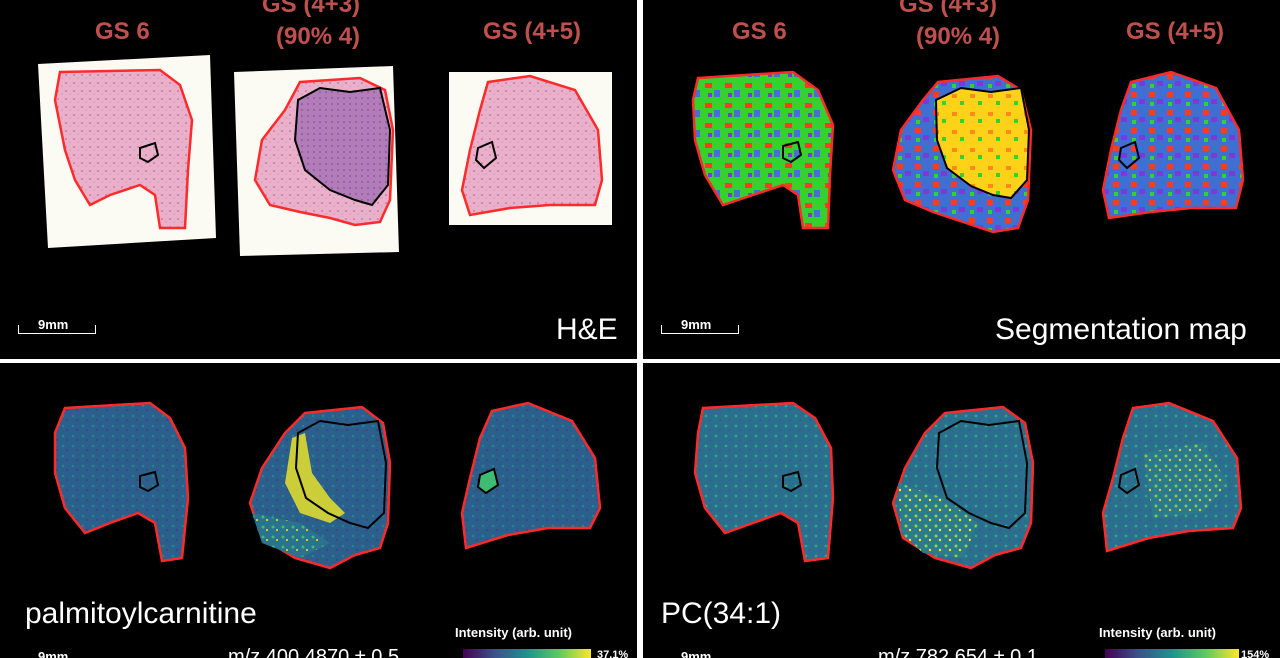 The image size is (1280, 658). What do you see at coordinates (721, 613) in the screenshot?
I see `panel-title-pc: PC(34:1)` at bounding box center [721, 613].